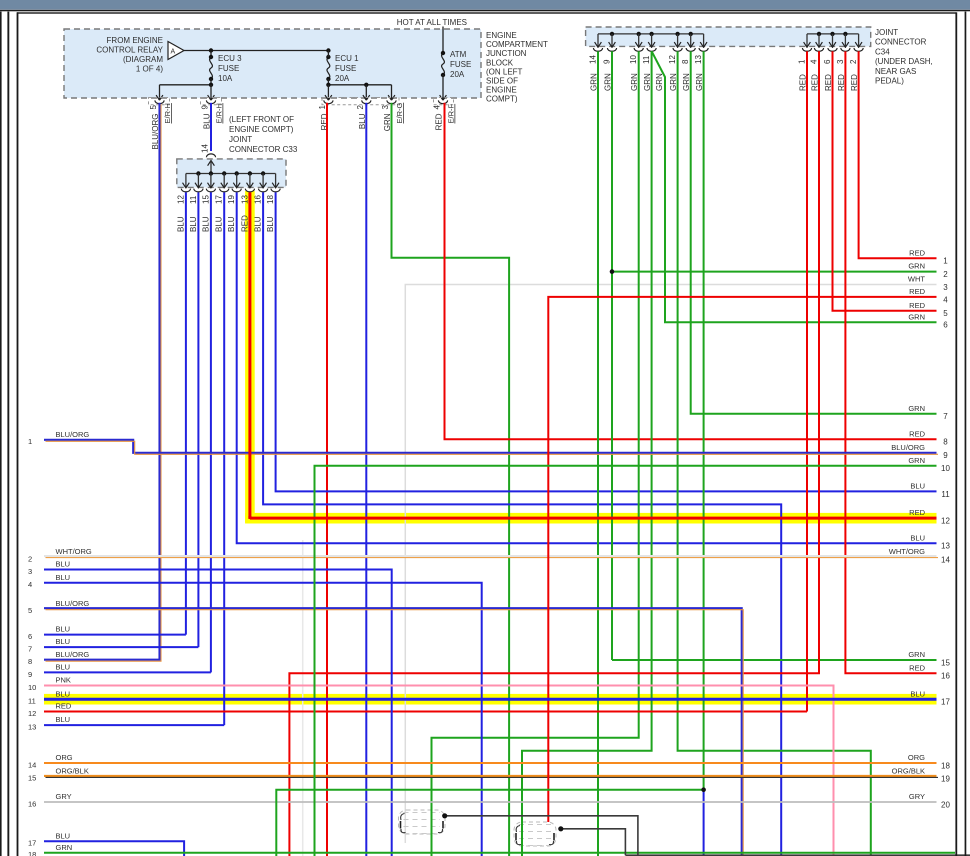 Image resolution: width=970 pixels, height=856 pixels. What do you see at coordinates (385, 107) in the screenshot?
I see `svg-text: 3` at bounding box center [385, 107].